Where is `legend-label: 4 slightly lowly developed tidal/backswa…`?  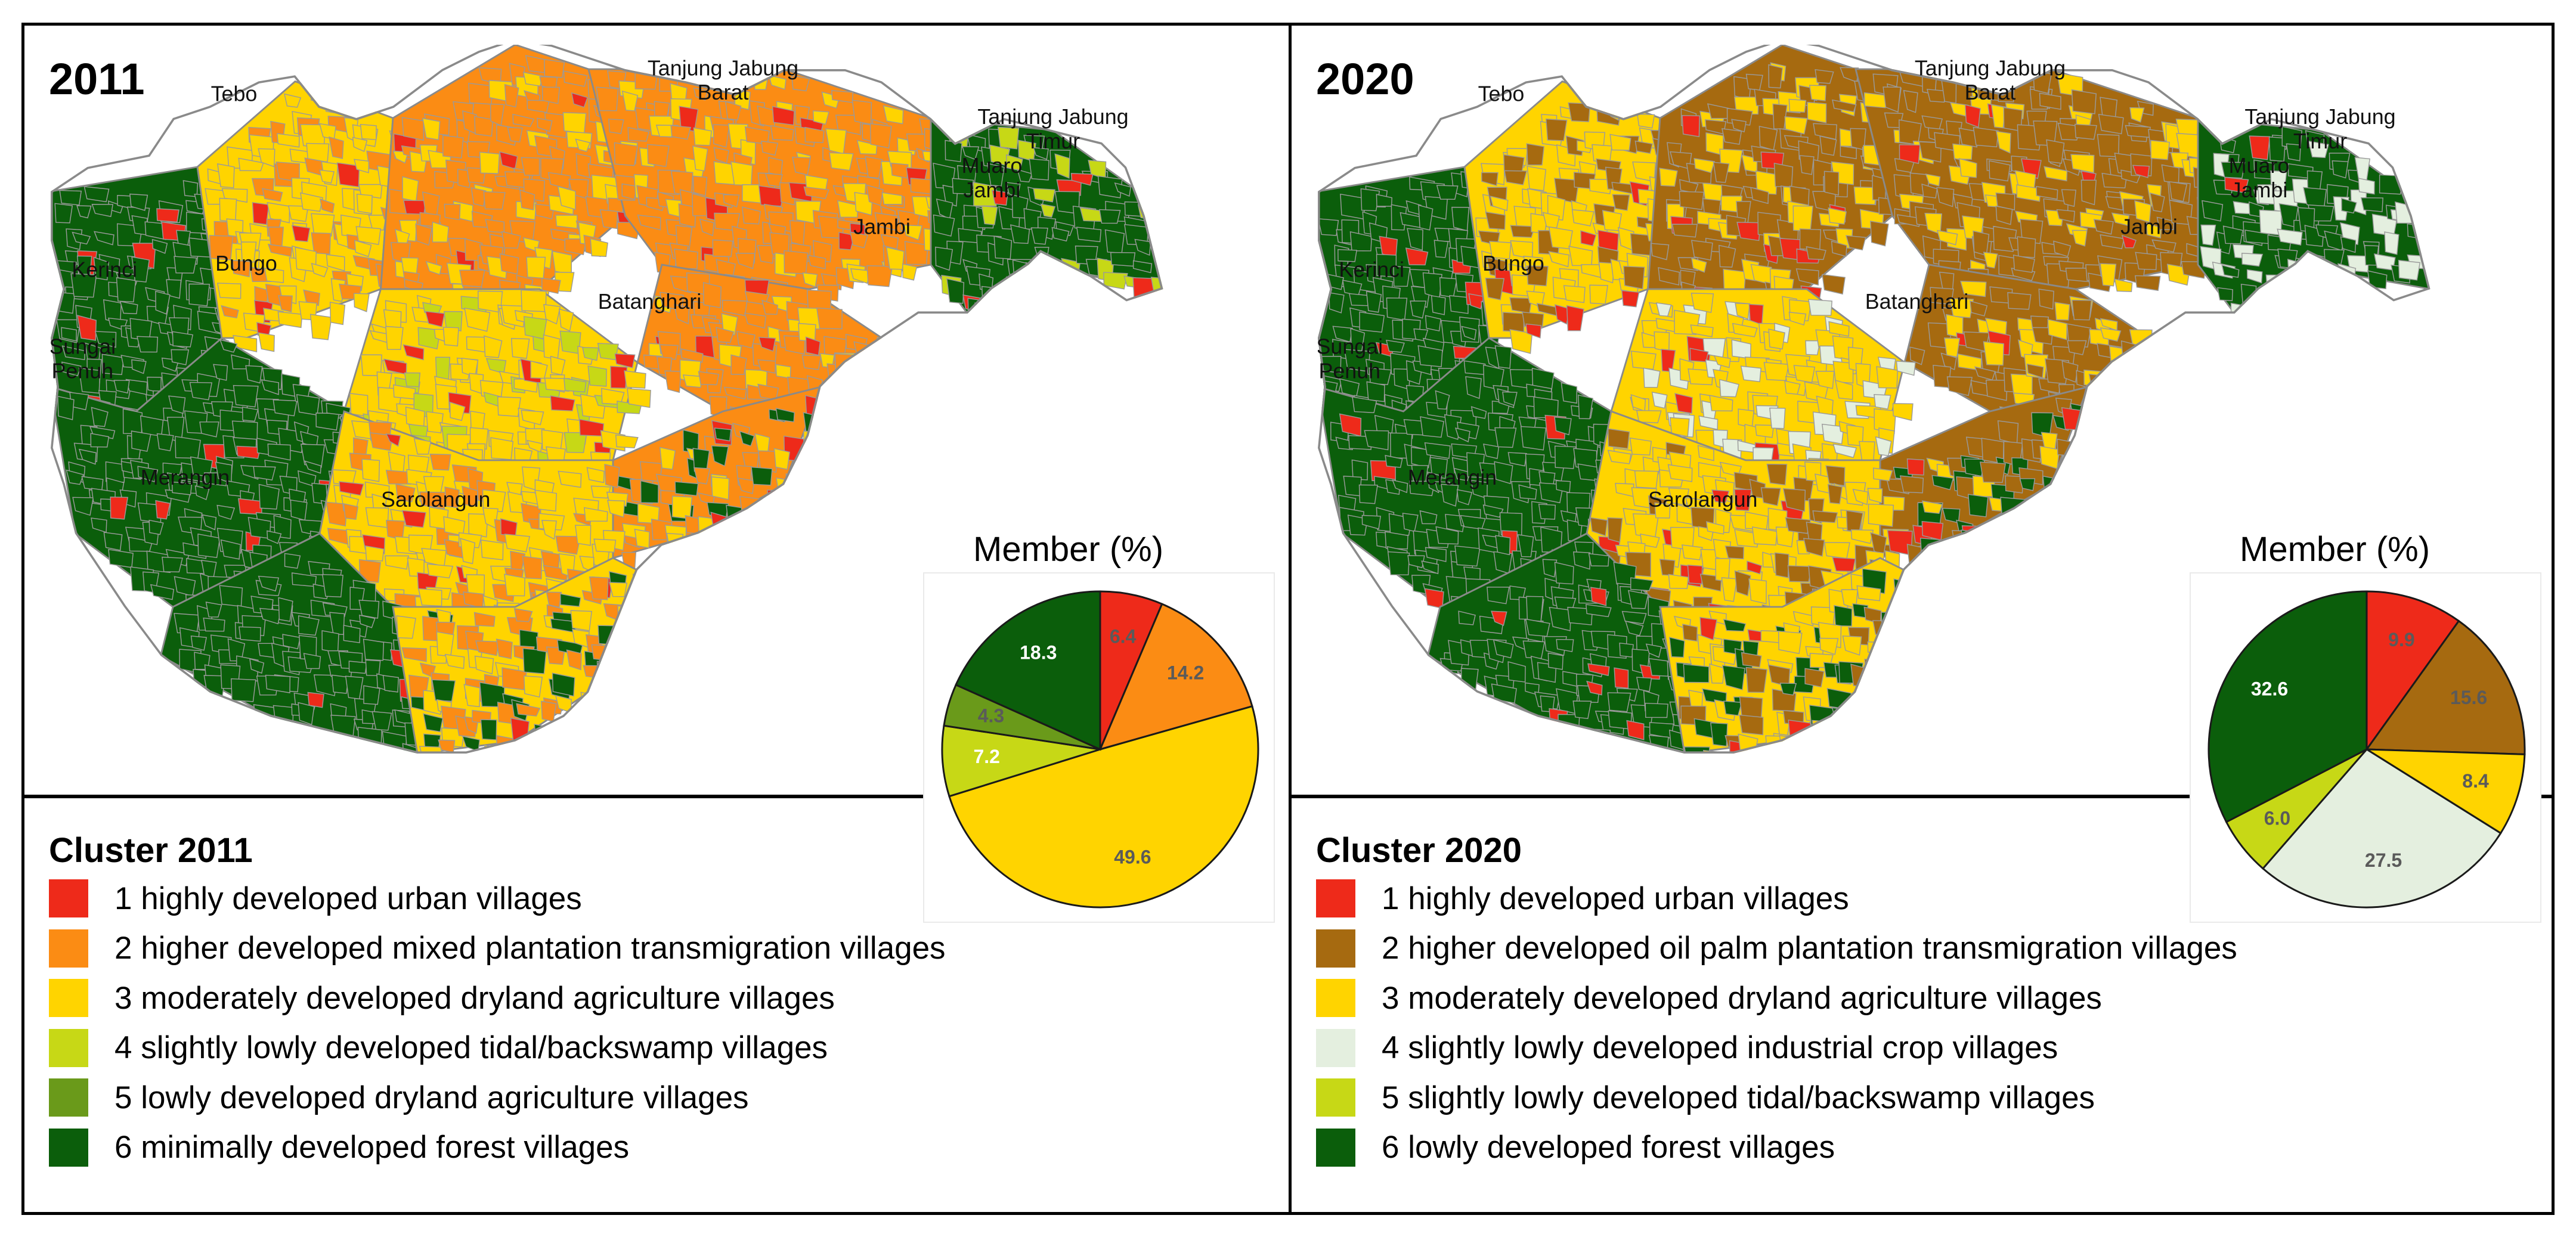
legend-label: 4 slightly lowly developed tidal/backswa… is located at coordinates (471, 1047).